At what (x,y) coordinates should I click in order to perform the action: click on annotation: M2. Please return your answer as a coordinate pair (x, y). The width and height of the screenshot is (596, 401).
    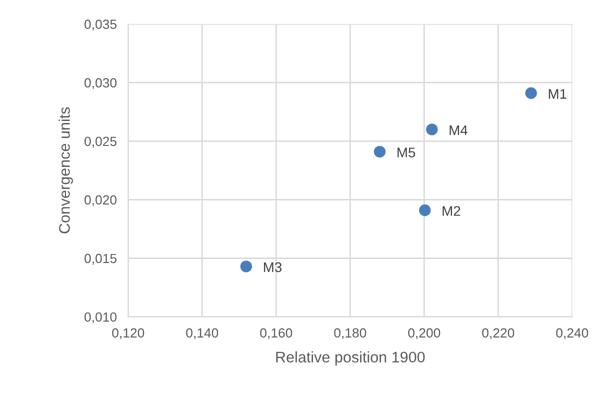
    Looking at the image, I should click on (451, 211).